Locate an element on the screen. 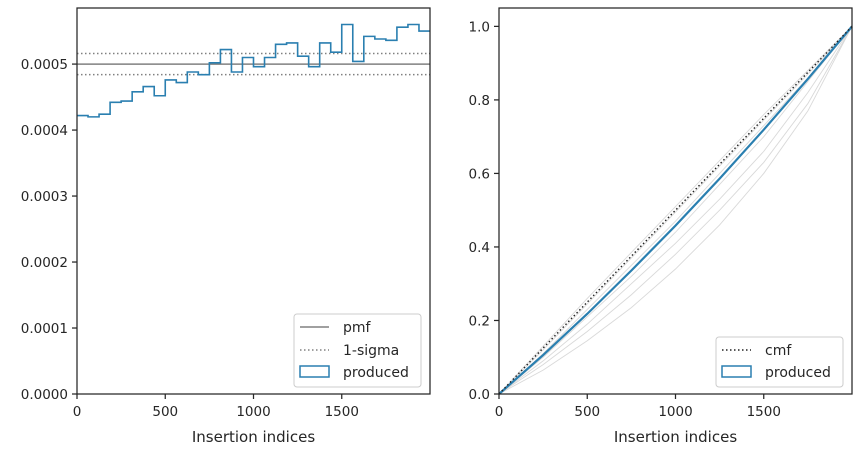  cmf-legend-produced-patch is located at coordinates (736, 371).